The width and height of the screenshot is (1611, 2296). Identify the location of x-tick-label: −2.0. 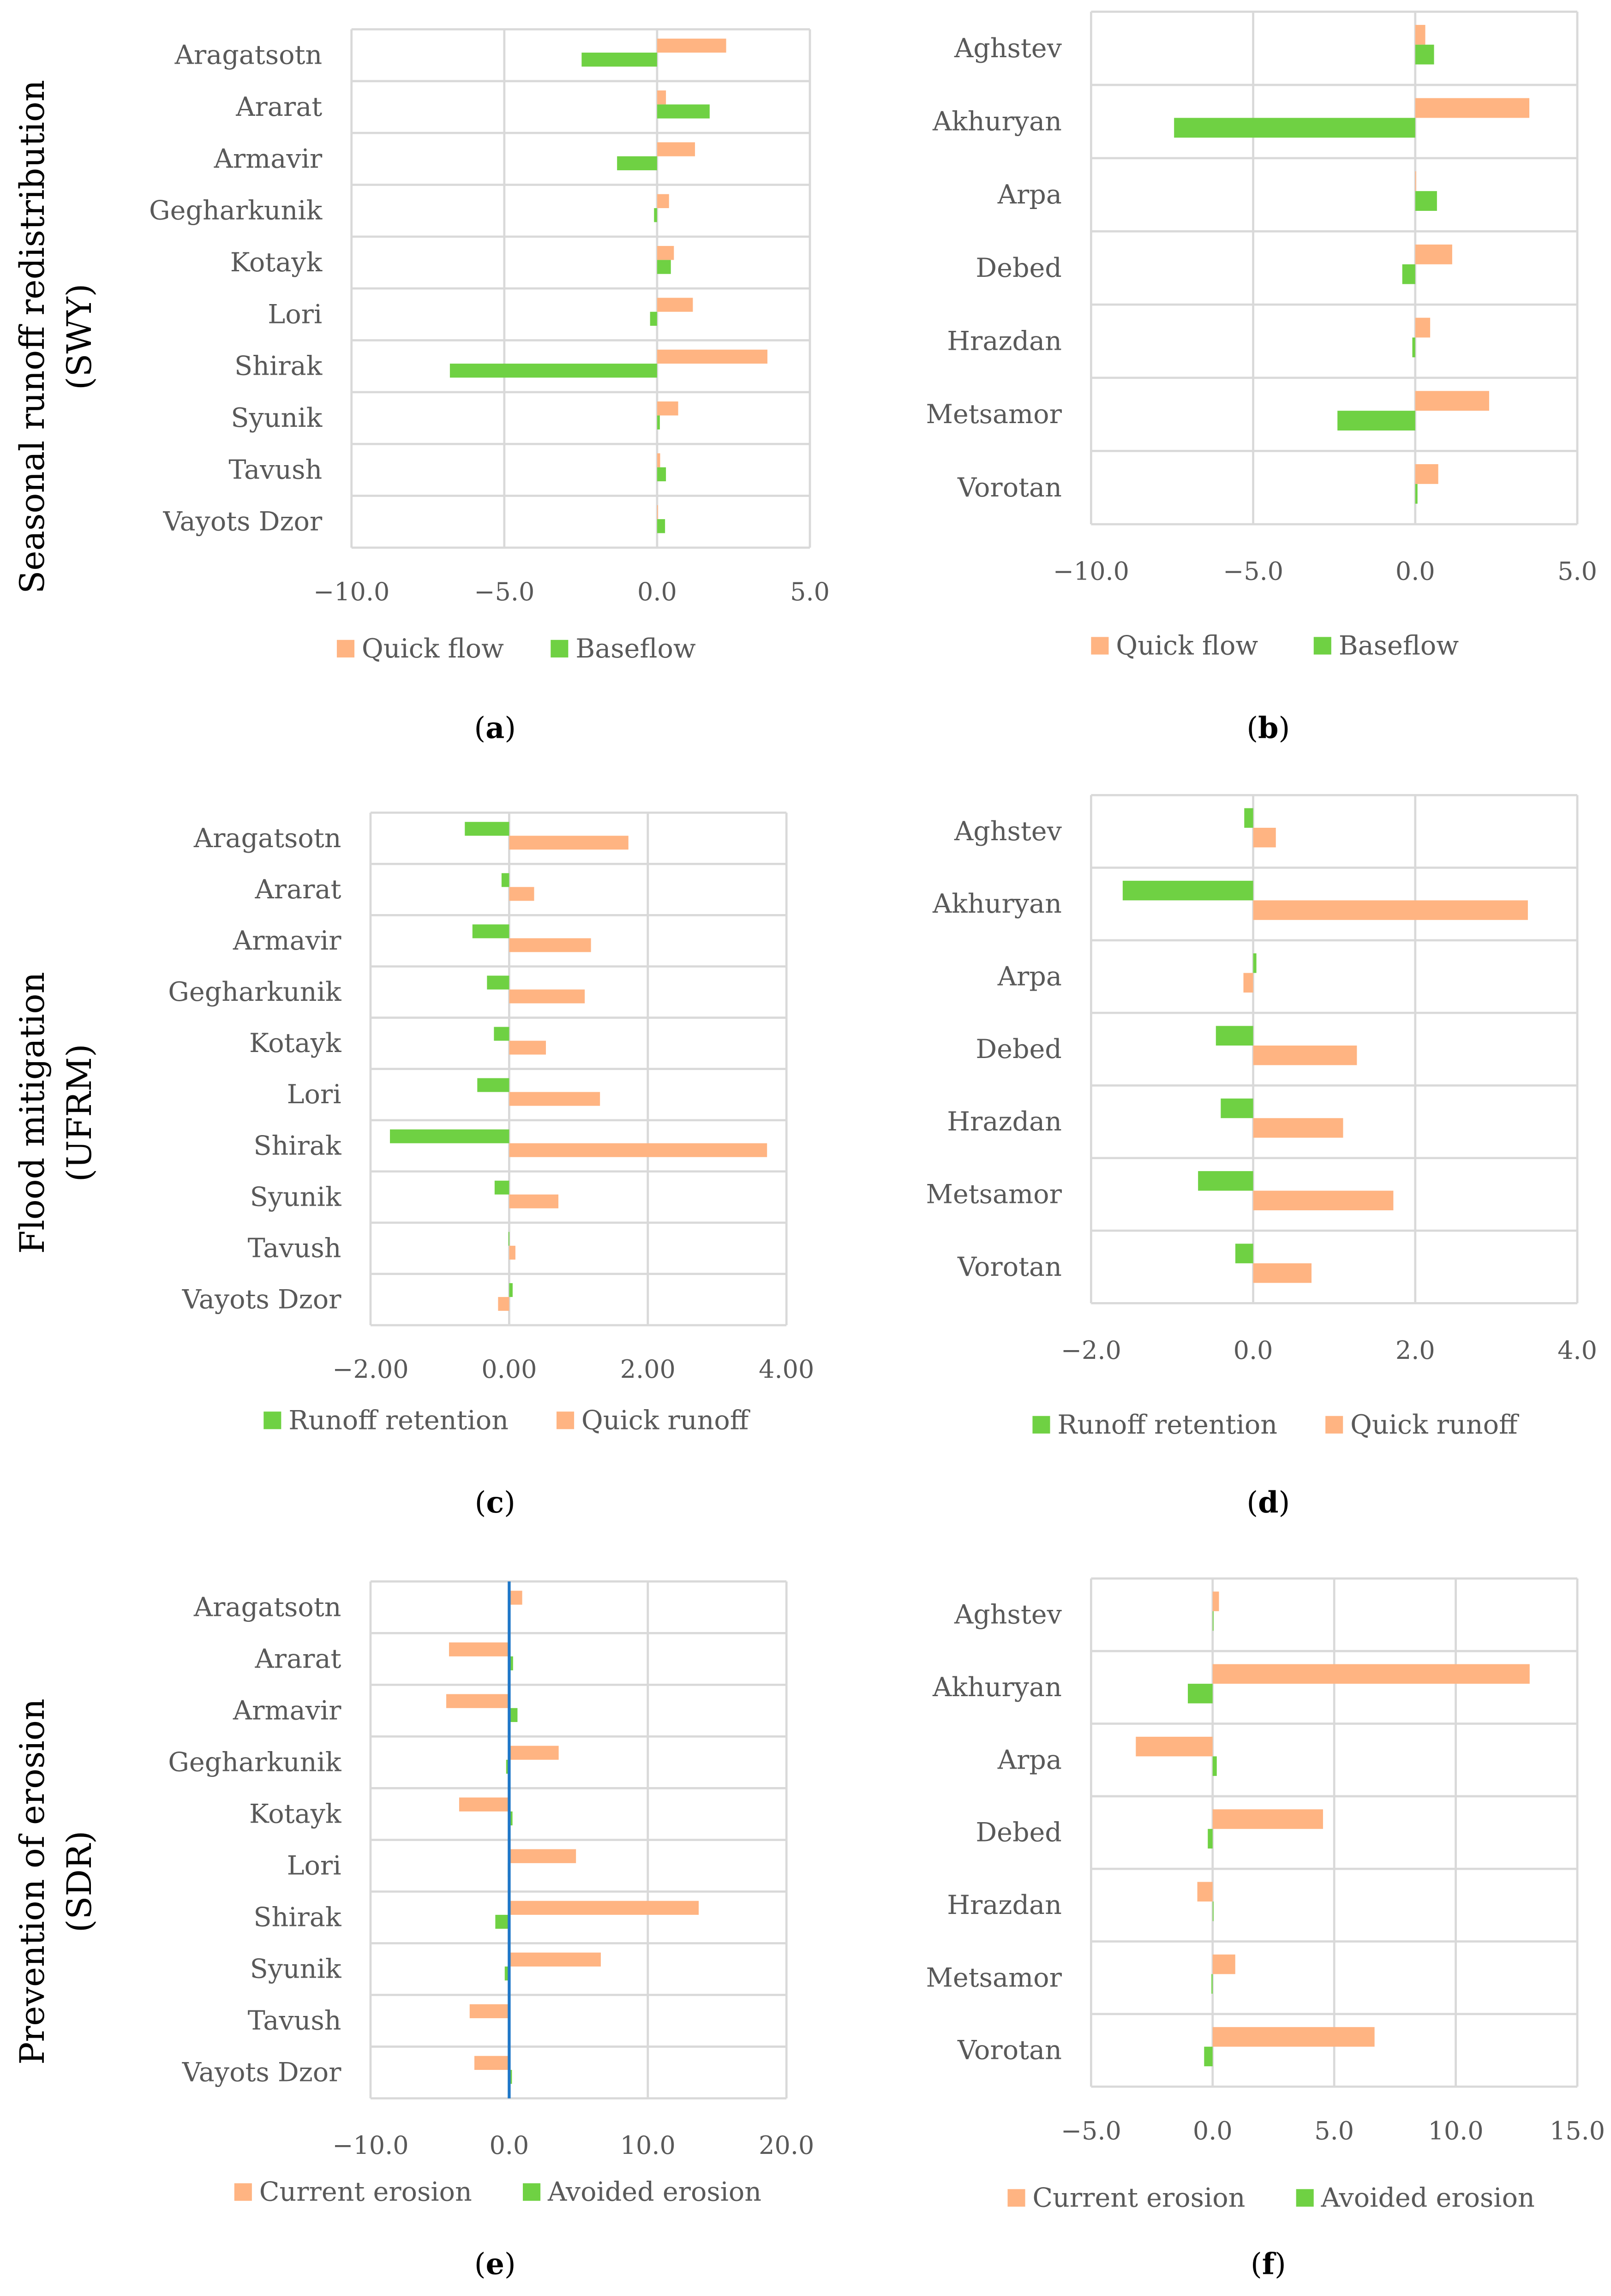
(1091, 1350).